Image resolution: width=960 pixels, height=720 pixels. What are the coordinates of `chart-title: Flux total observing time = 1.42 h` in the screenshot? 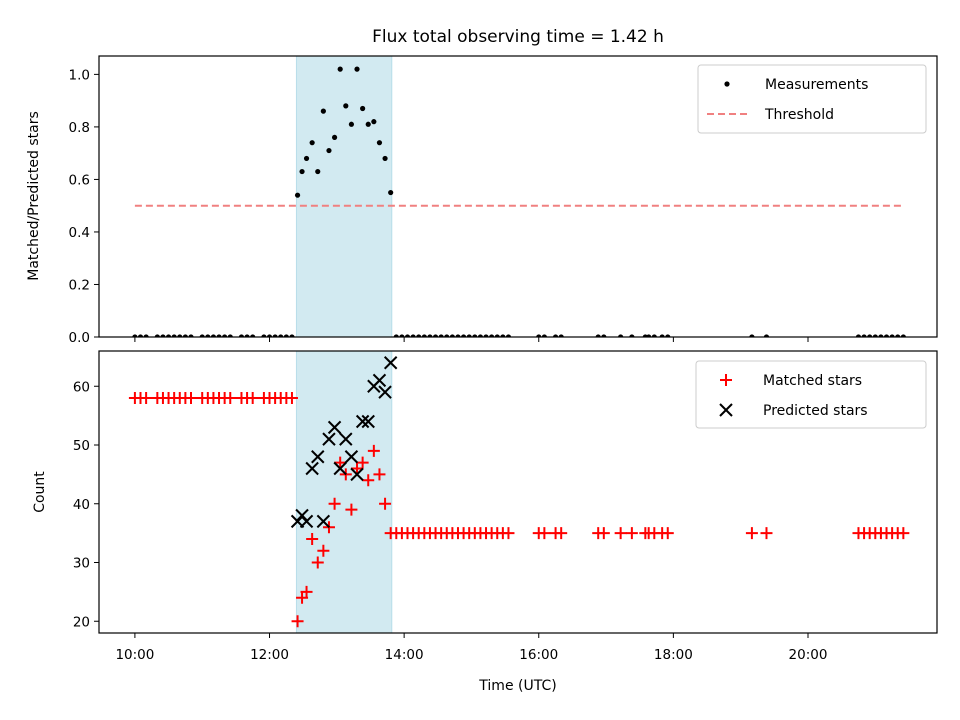 It's located at (518, 37).